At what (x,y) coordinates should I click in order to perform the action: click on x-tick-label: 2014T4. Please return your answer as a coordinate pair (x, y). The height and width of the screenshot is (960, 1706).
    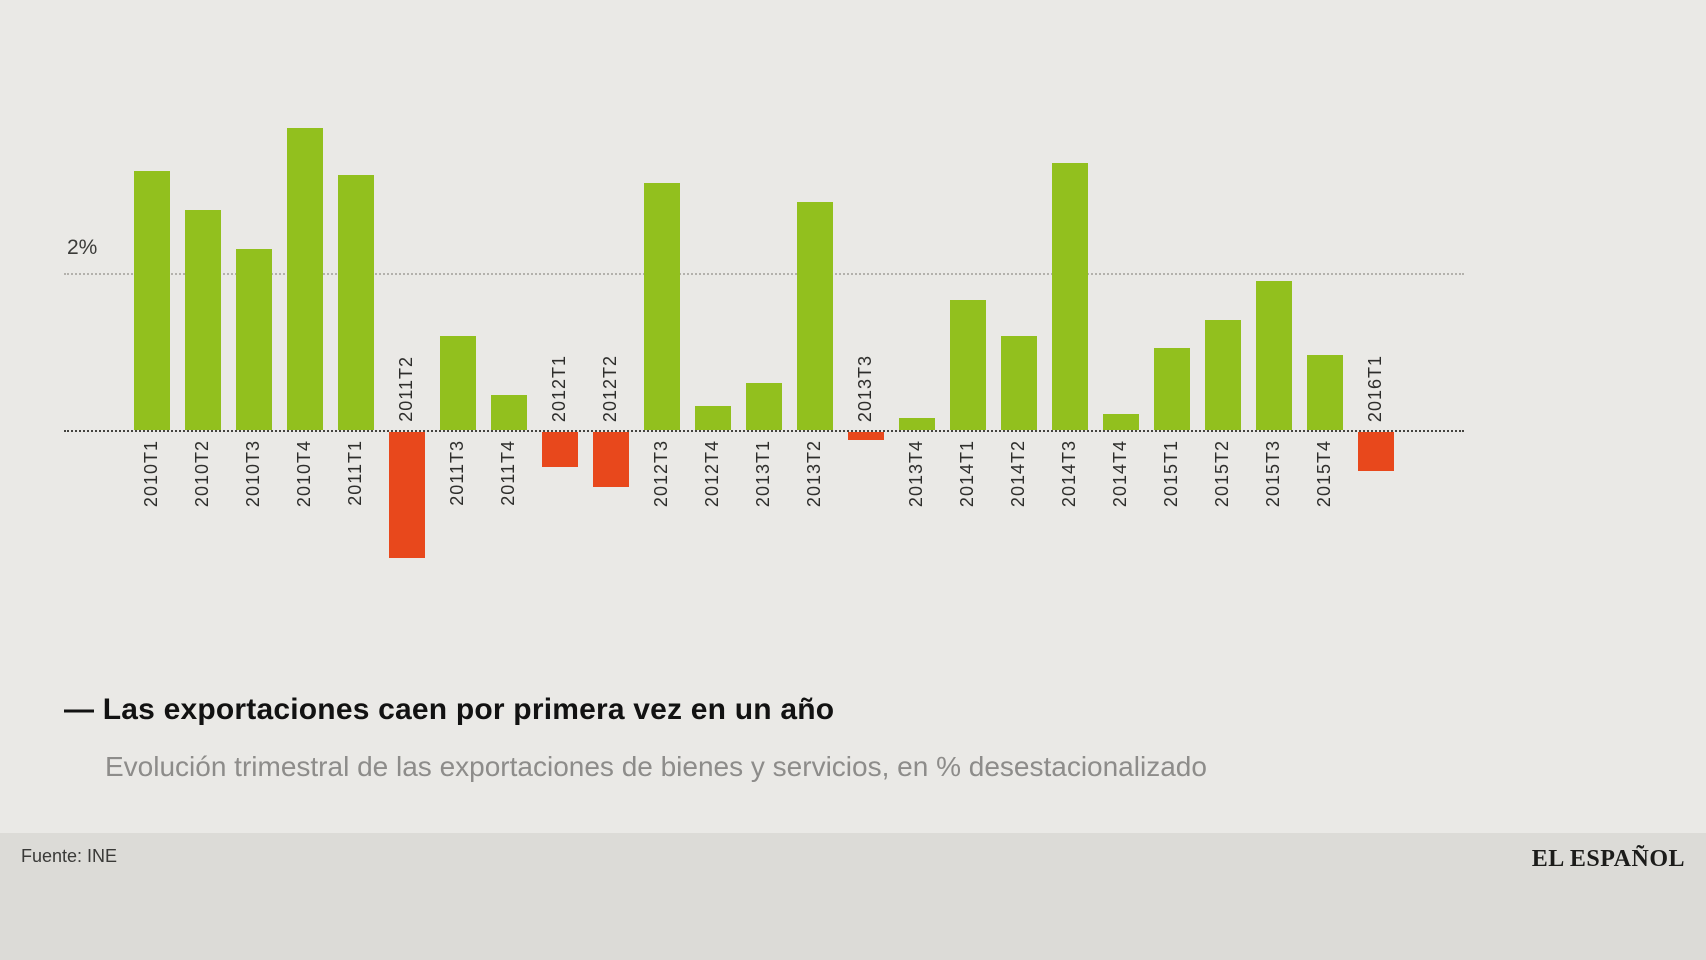
    Looking at the image, I should click on (1120, 474).